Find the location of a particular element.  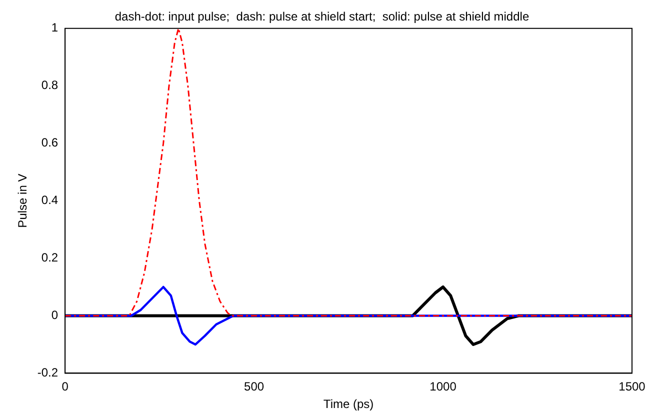

x-tick-label: 500 is located at coordinates (254, 387).